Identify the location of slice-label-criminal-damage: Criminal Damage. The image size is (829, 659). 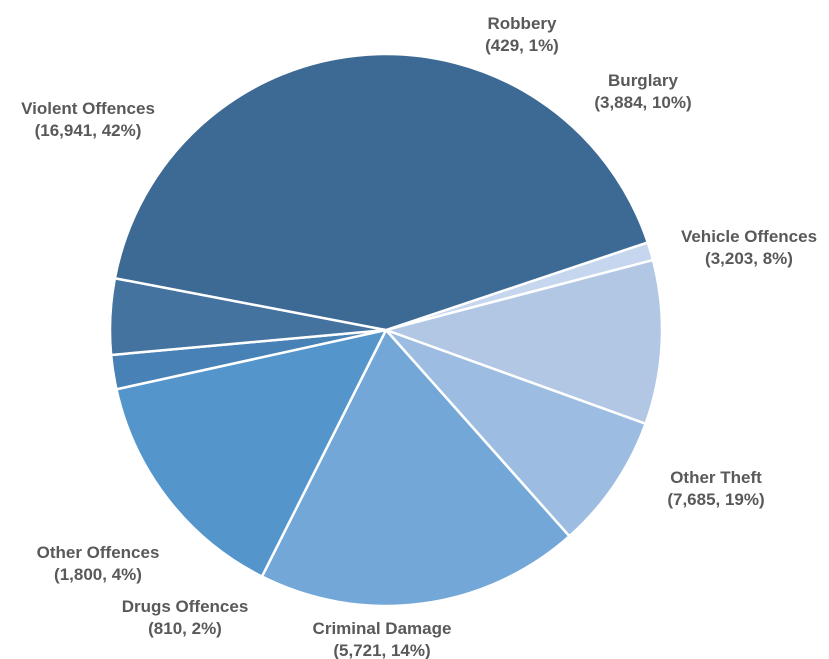
(382, 628).